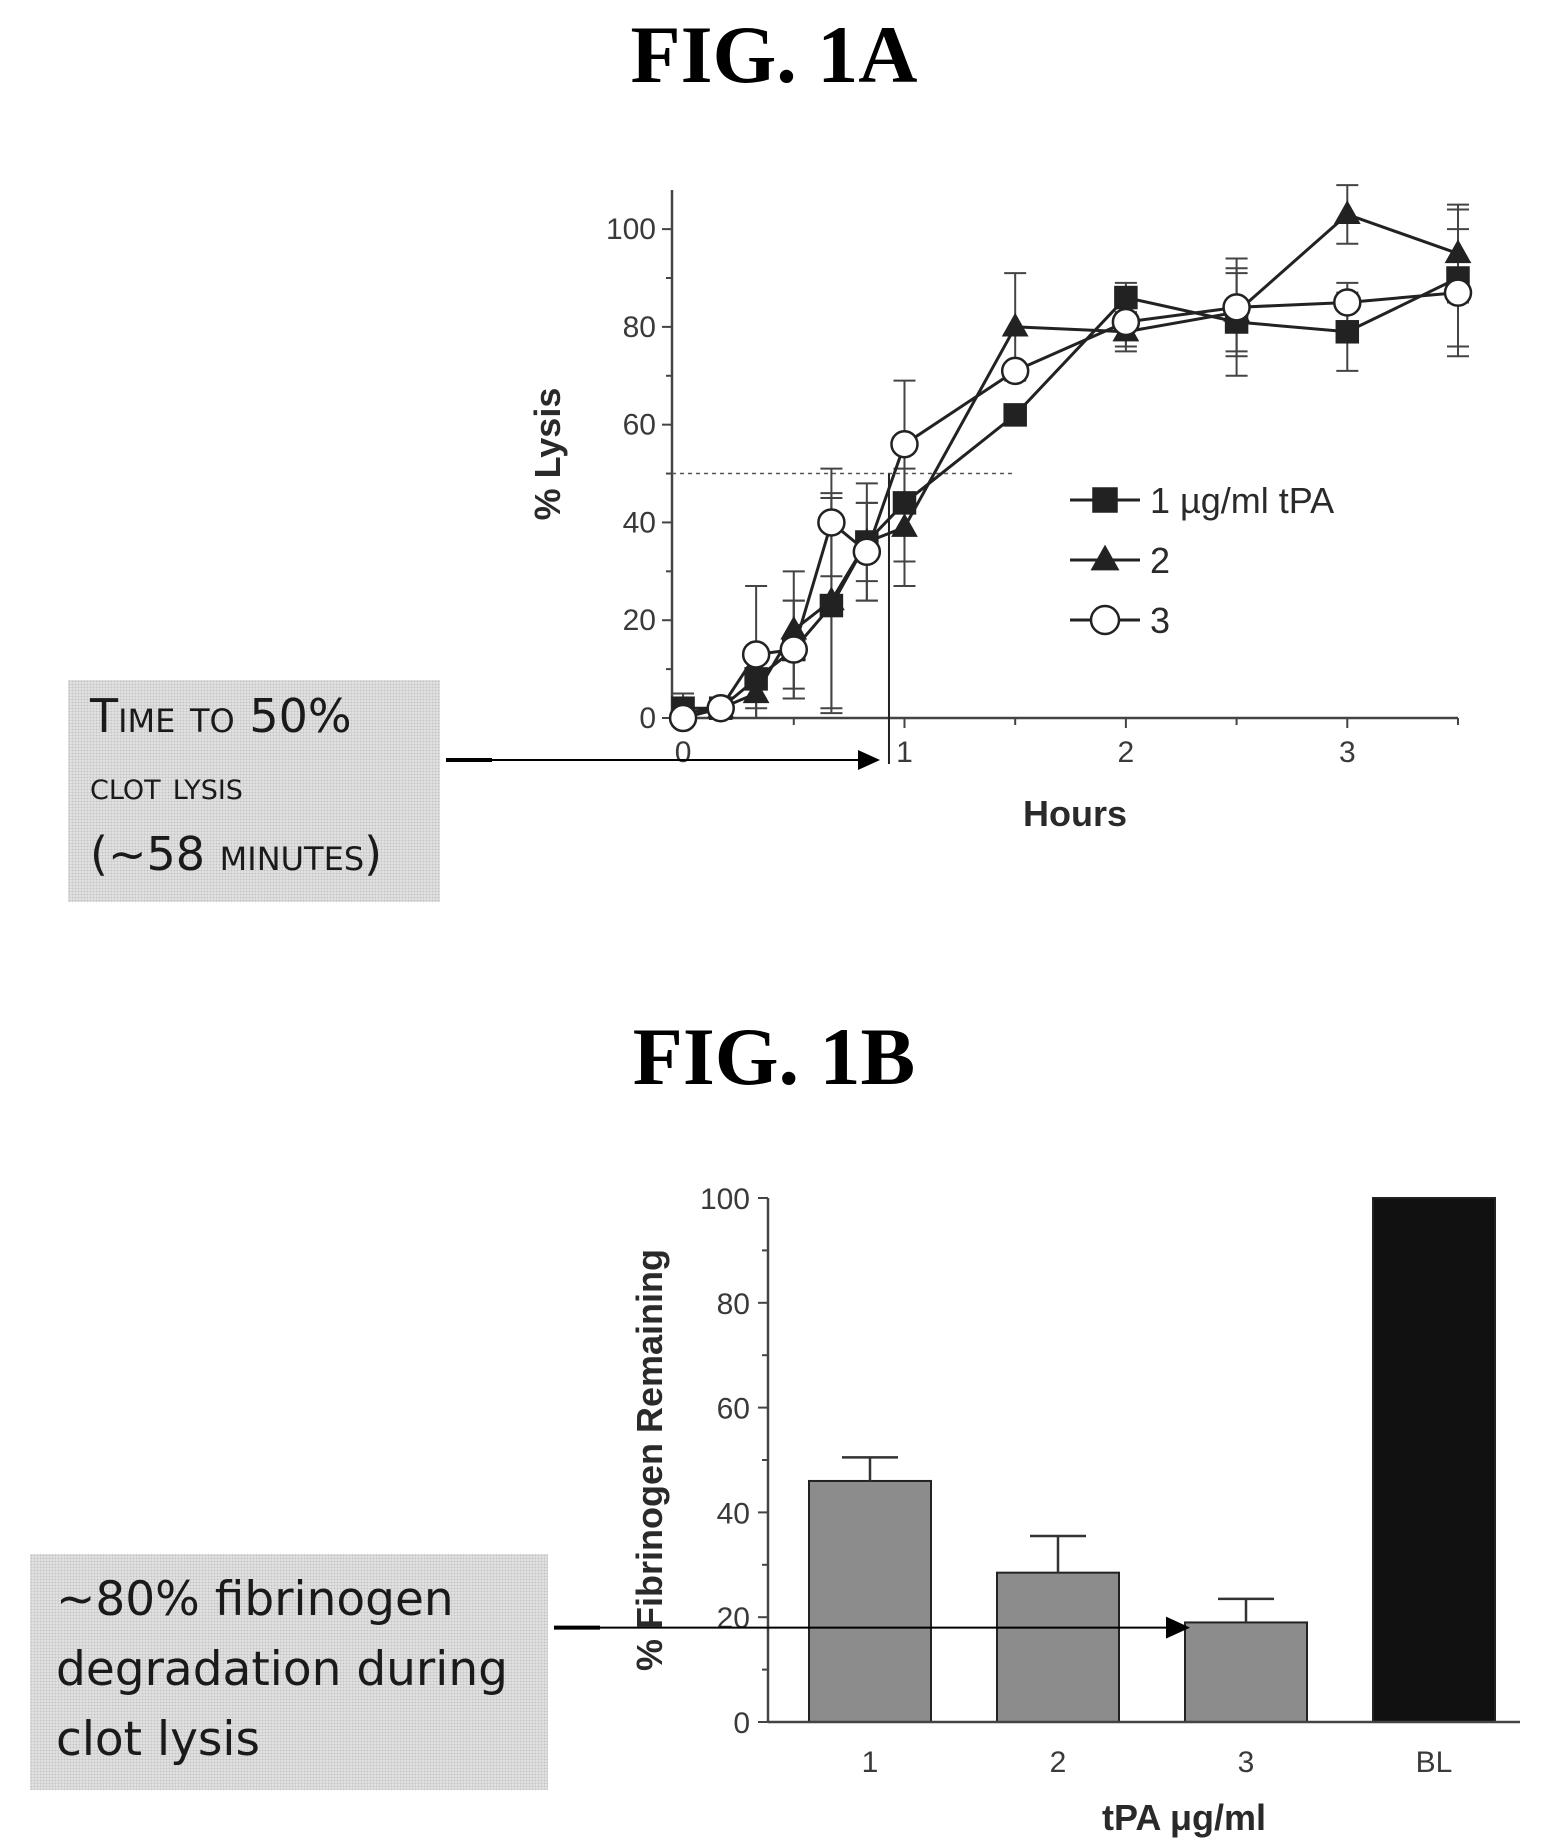 This screenshot has height=1844, width=1548. Describe the element at coordinates (254, 791) in the screenshot. I see `time-to-50-lysis-annotation: Time to 50% clot lysis (~58 minutes)` at that location.